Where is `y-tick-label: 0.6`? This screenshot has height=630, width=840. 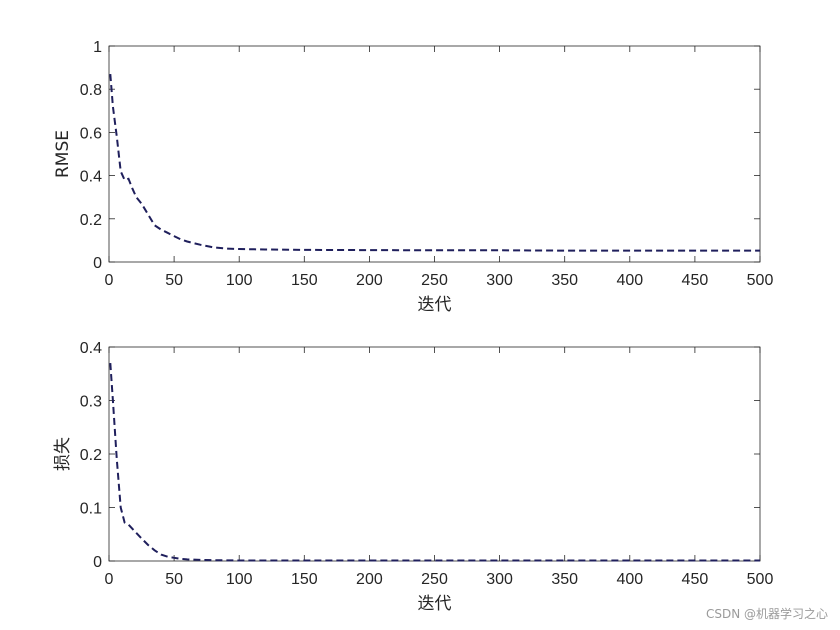 y-tick-label: 0.6 is located at coordinates (91, 133).